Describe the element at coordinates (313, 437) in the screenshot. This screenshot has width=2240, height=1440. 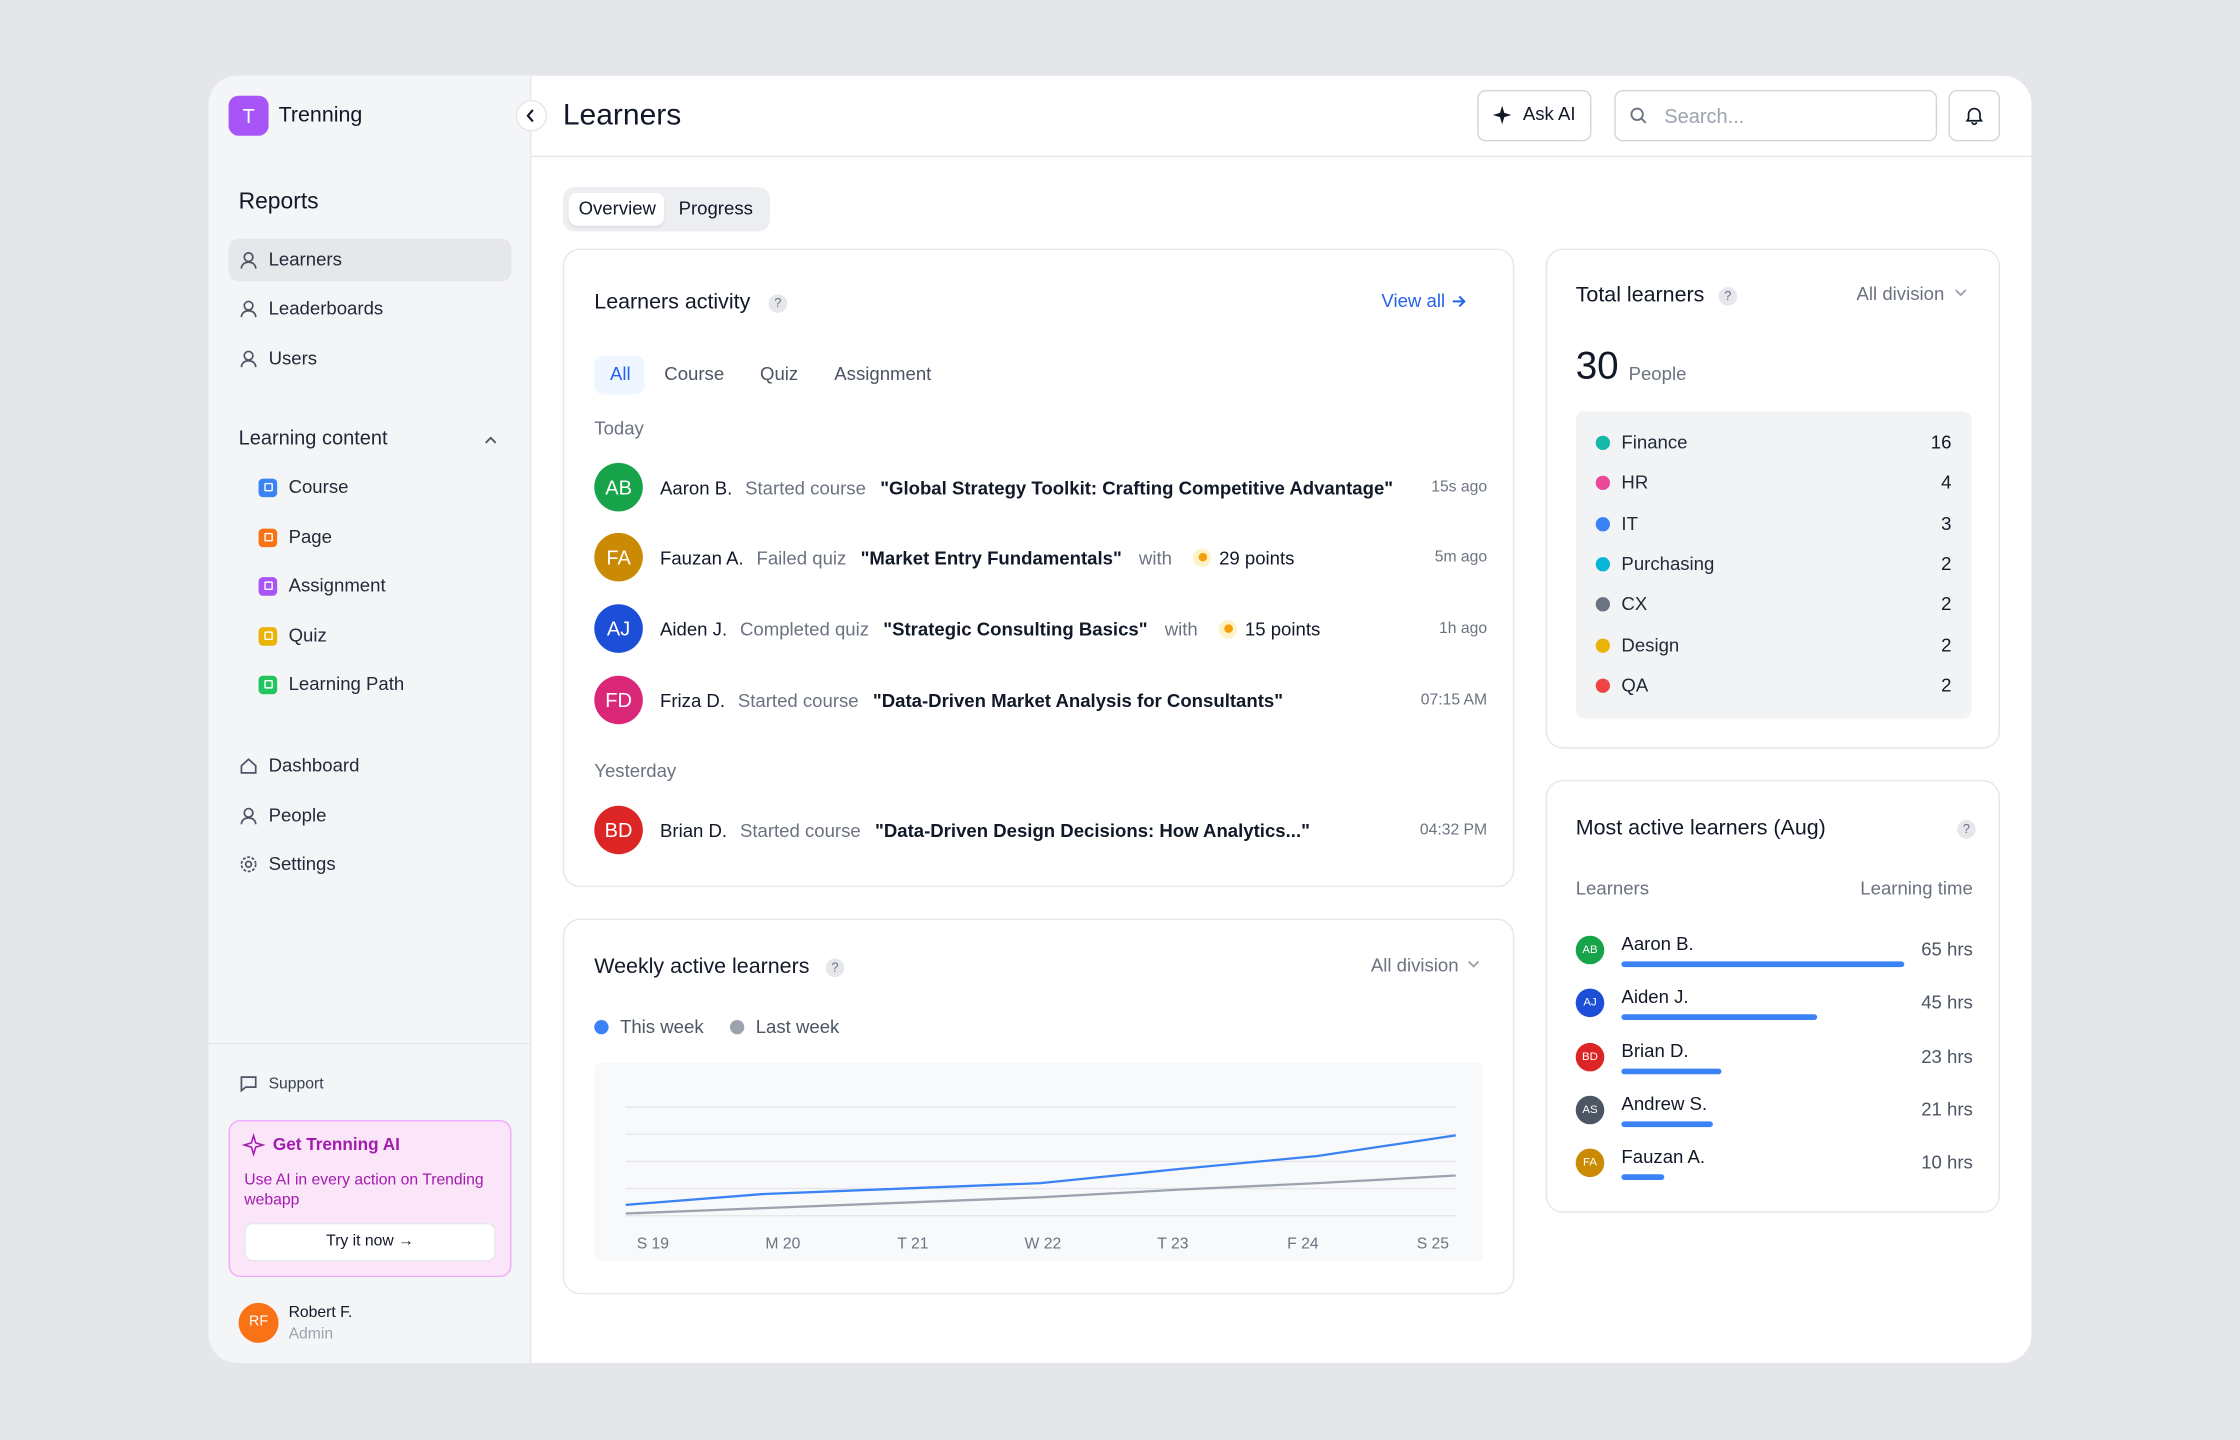
I see `nav-group-title: Learning content` at that location.